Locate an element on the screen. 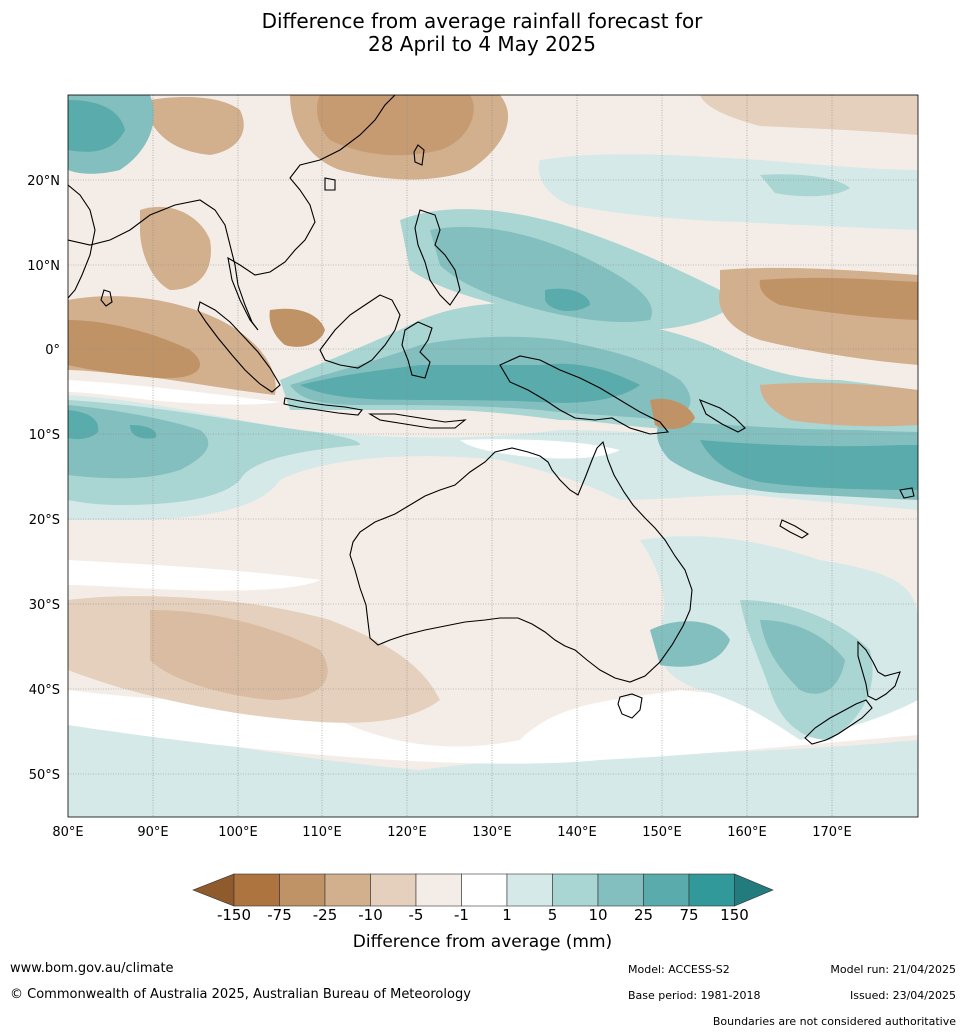 The image size is (965, 1035). lat-label: 50°S is located at coordinates (44, 775).